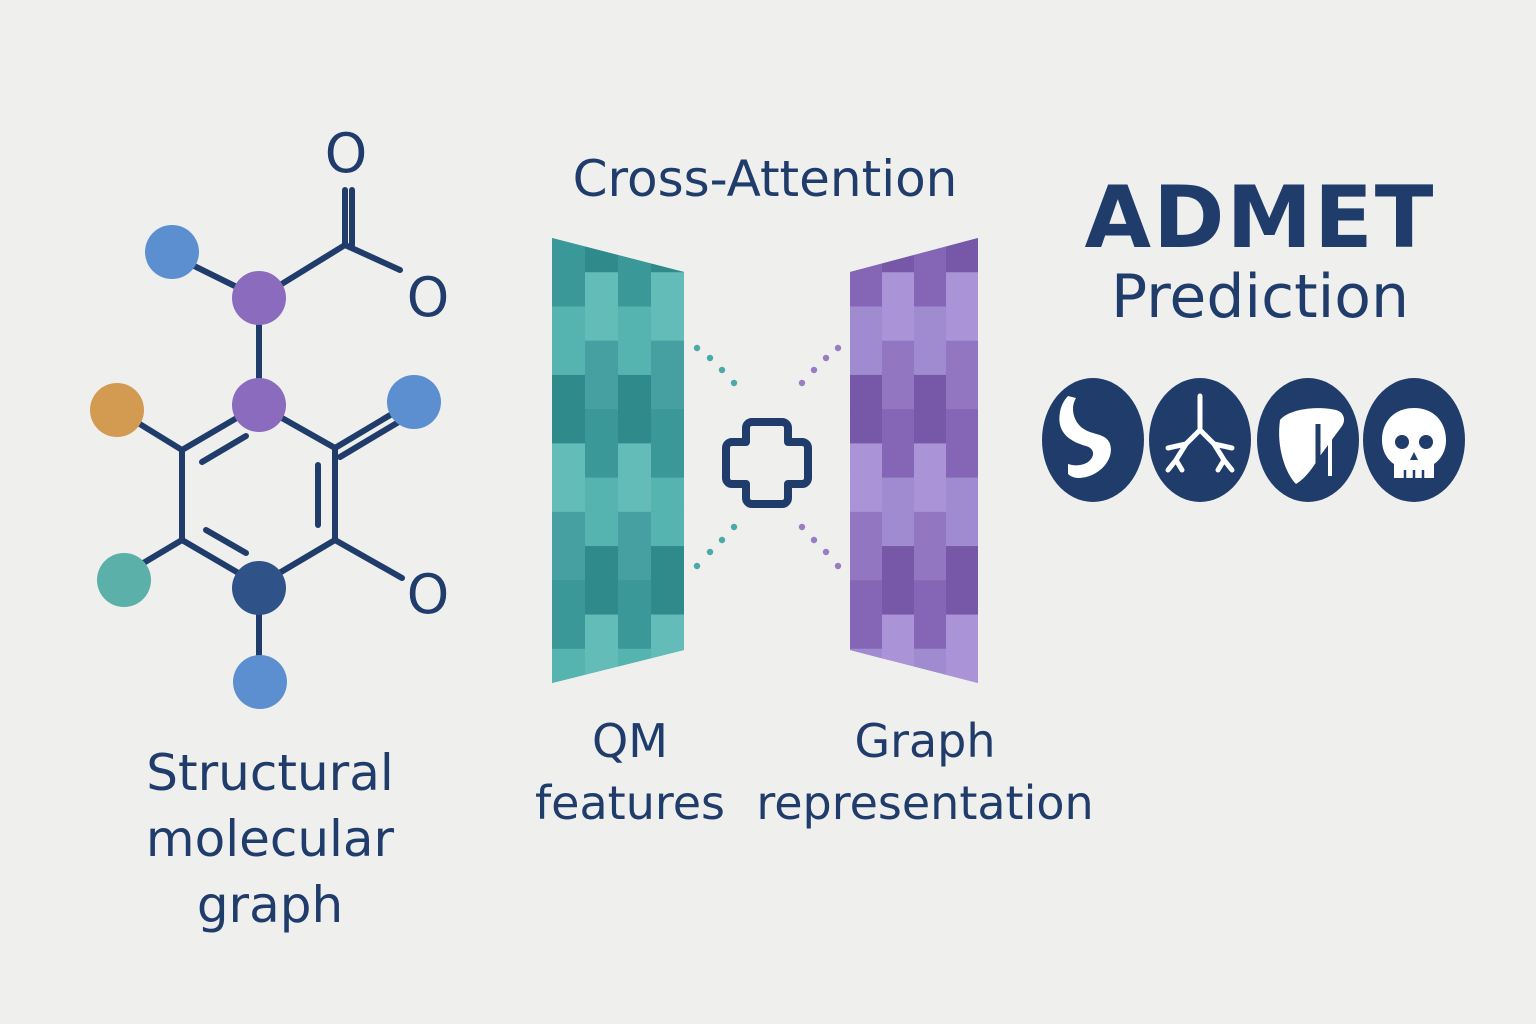 Image resolution: width=1536 pixels, height=1024 pixels. I want to click on graph-representation-panel, so click(914, 460).